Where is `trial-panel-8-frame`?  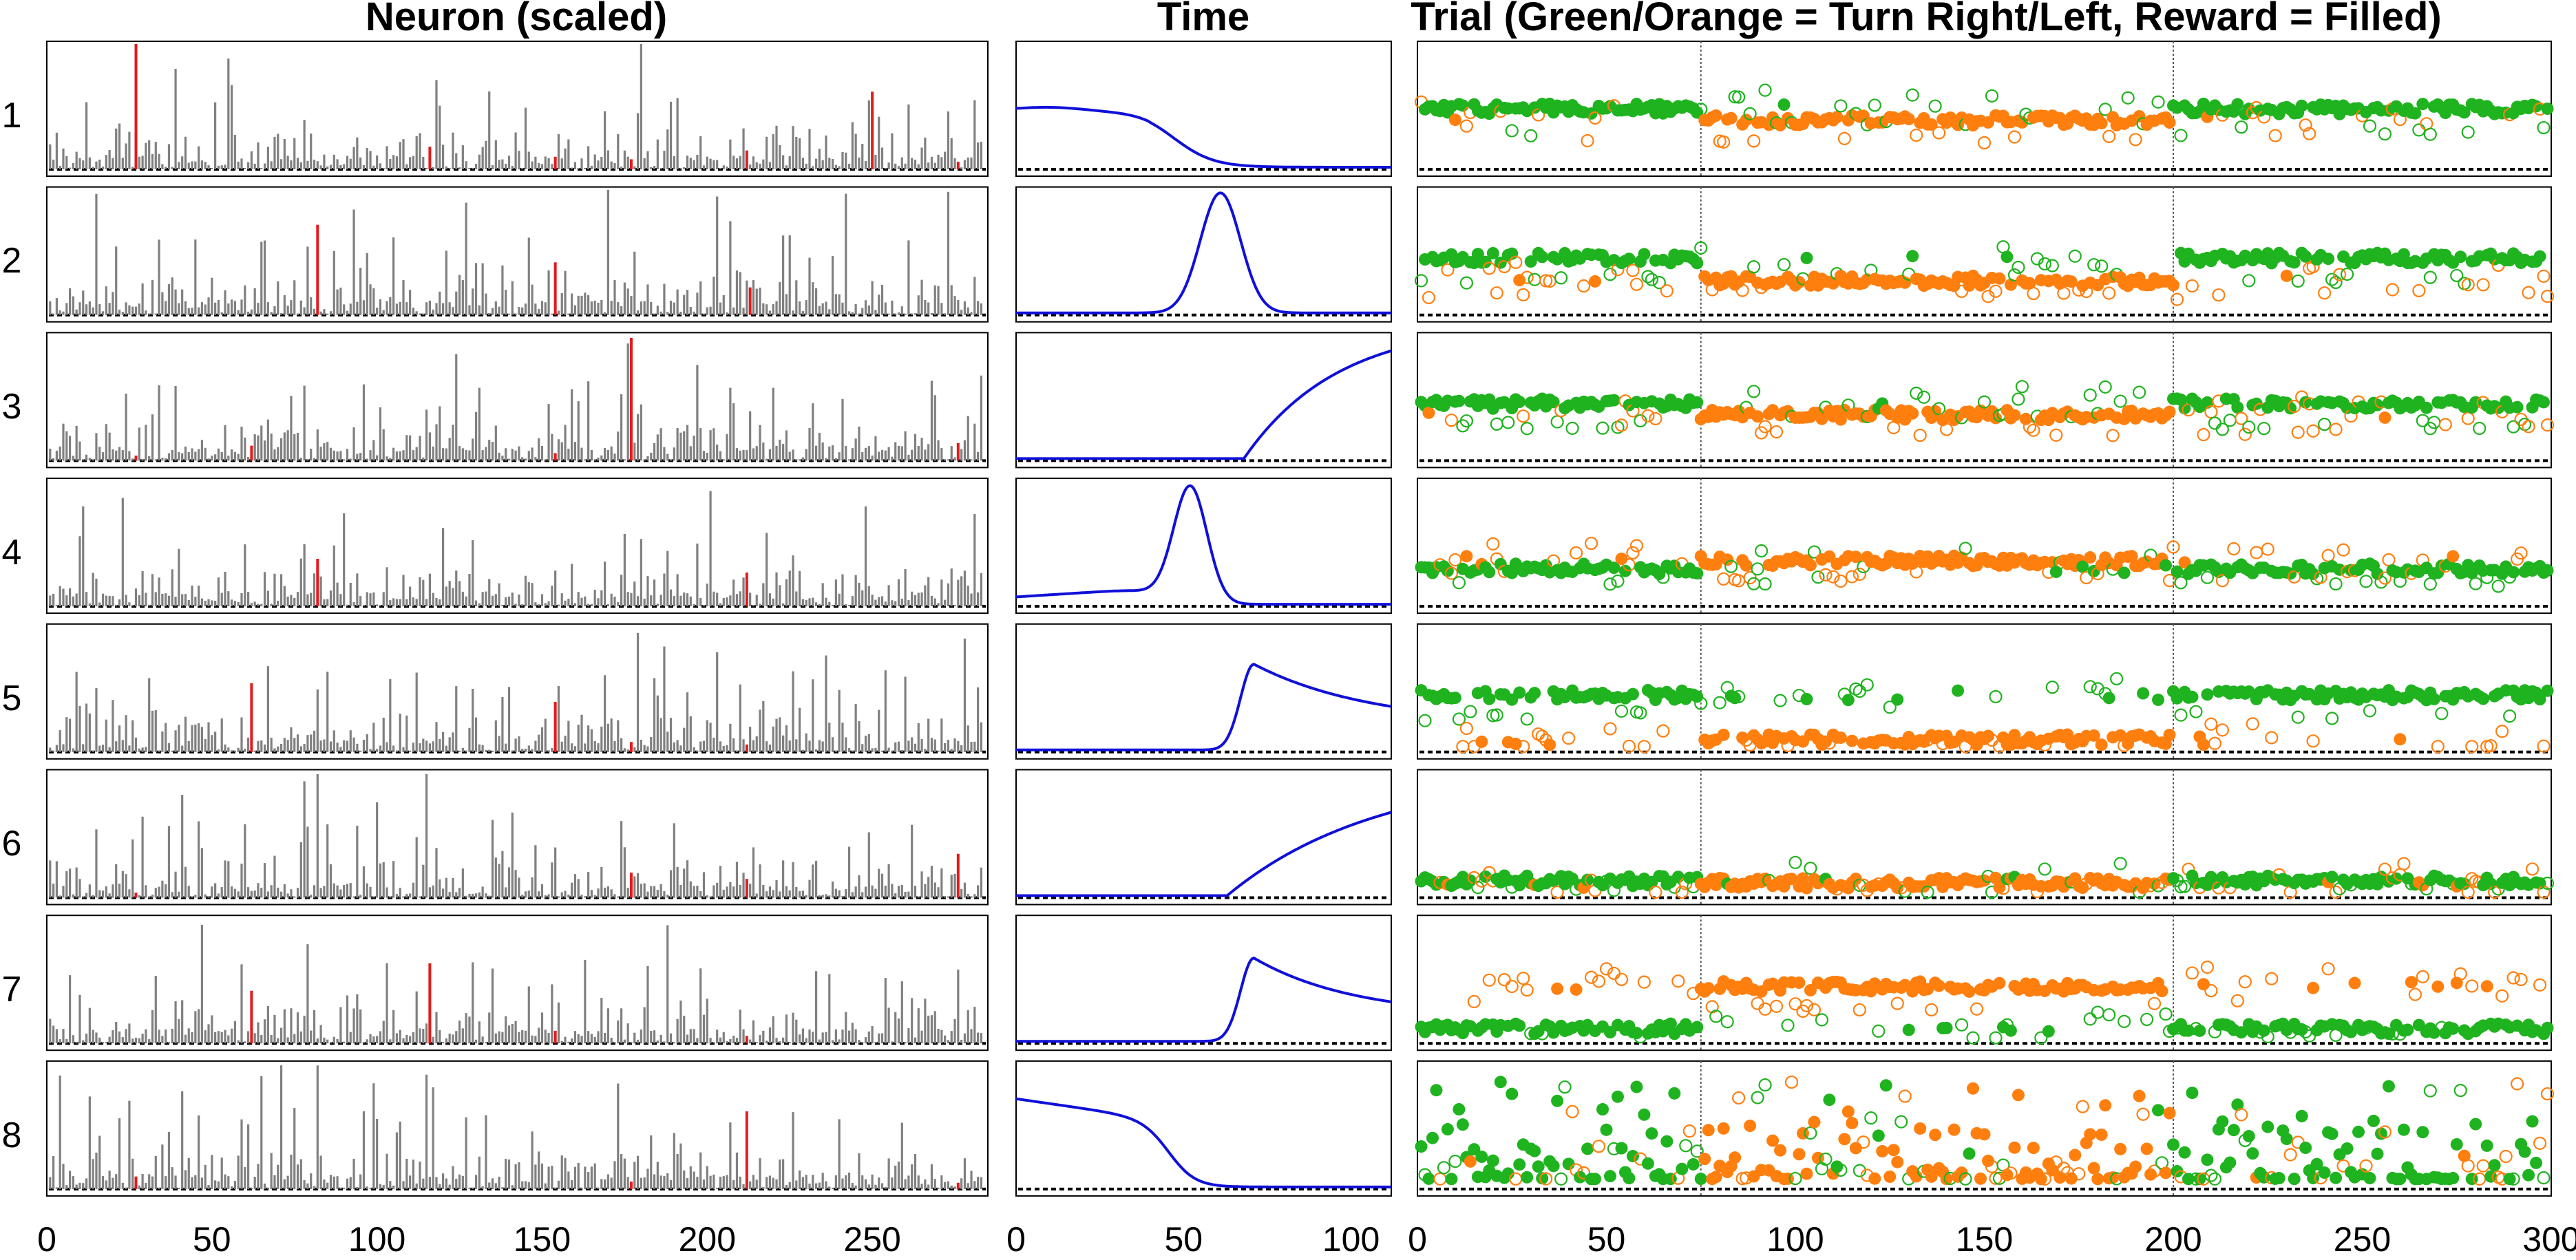
trial-panel-8-frame is located at coordinates (1985, 1128).